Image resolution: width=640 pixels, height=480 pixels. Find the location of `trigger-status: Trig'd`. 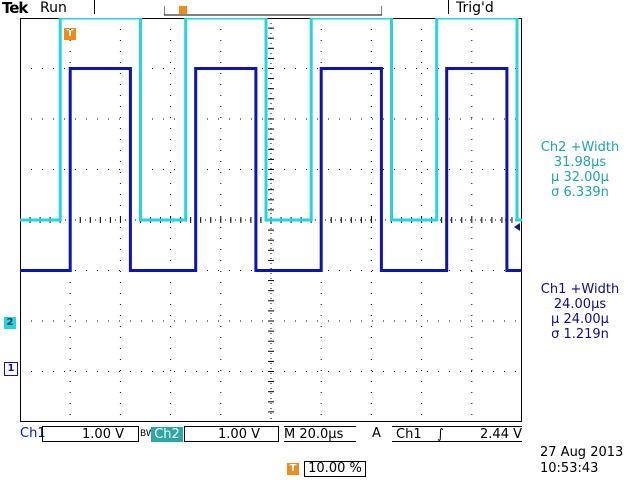

trigger-status: Trig'd is located at coordinates (475, 8).